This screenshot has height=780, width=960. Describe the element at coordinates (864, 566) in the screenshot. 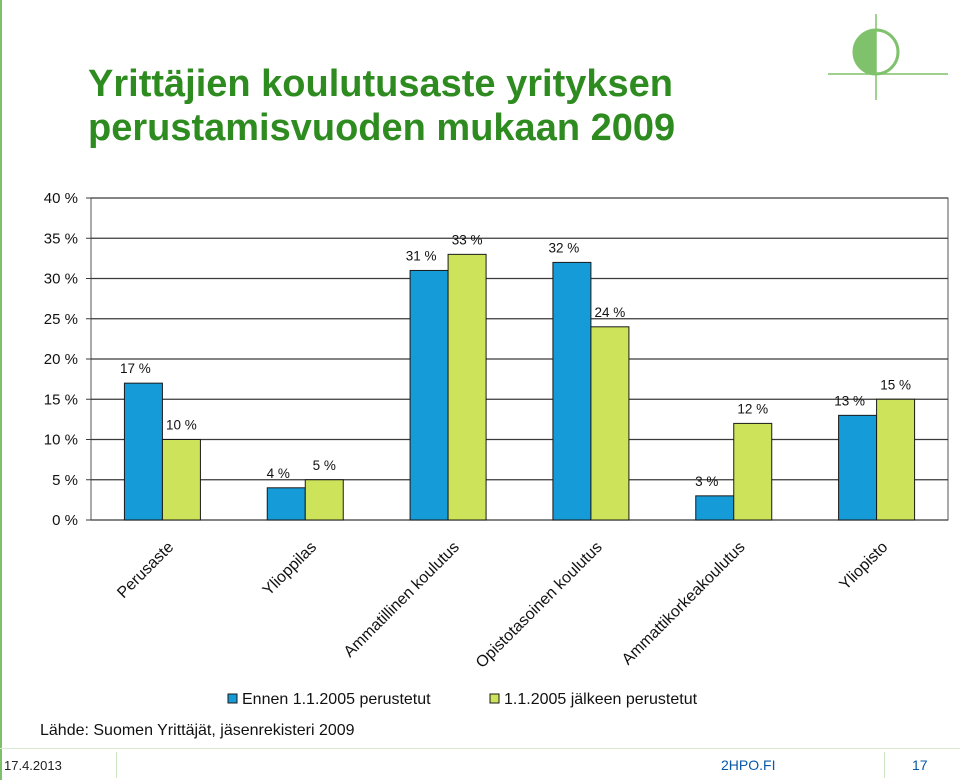

I see `x-tick-label: Yliopisto` at that location.